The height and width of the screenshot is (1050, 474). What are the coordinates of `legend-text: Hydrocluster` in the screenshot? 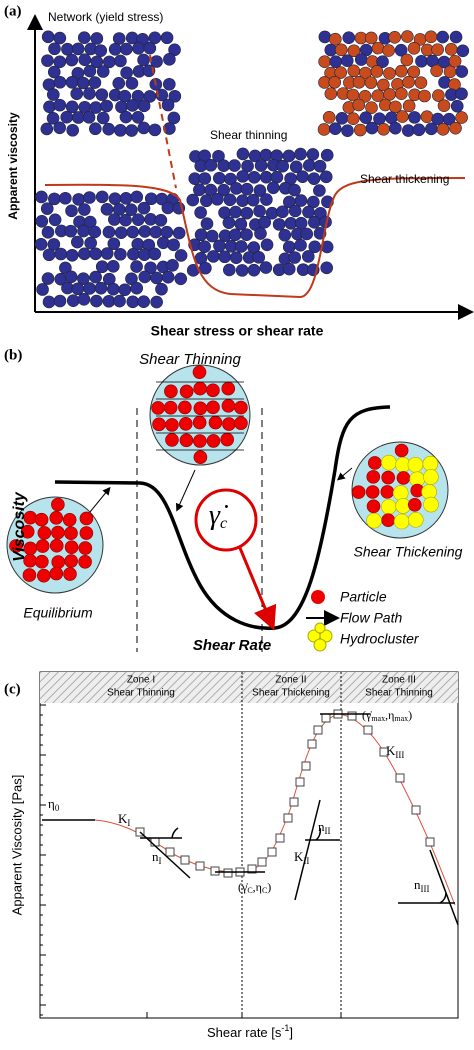 It's located at (380, 639).